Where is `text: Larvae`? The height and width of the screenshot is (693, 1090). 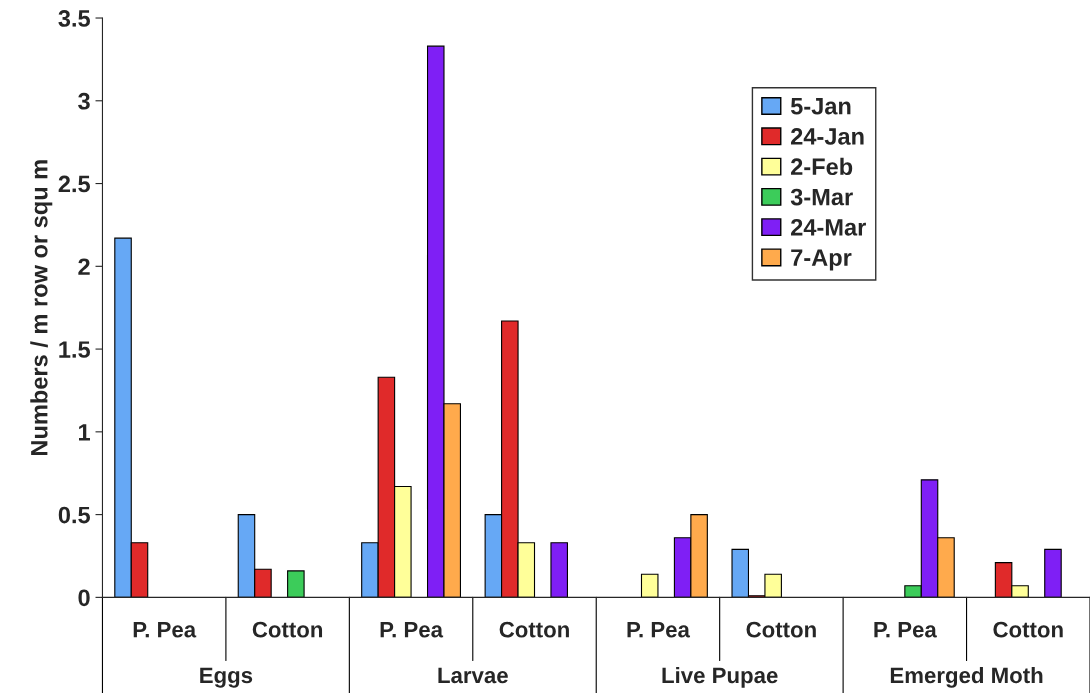
text: Larvae is located at coordinates (473, 675).